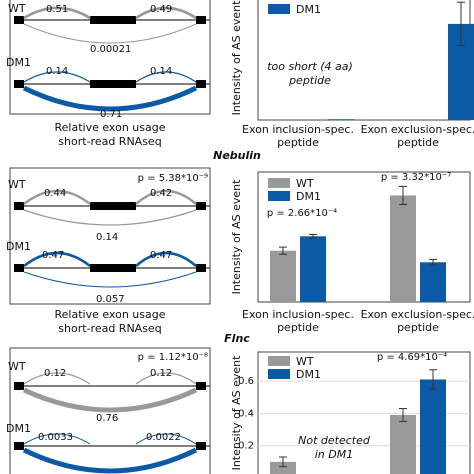 The height and width of the screenshot is (474, 474). What do you see at coordinates (161, 193) in the screenshot?
I see `wt-right-value: 0.42` at bounding box center [161, 193].